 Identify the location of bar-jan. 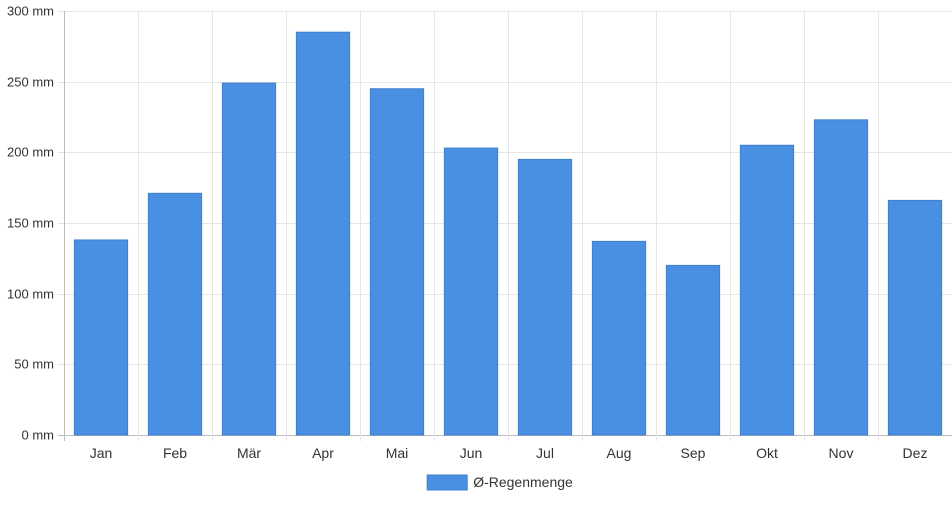
(101, 337).